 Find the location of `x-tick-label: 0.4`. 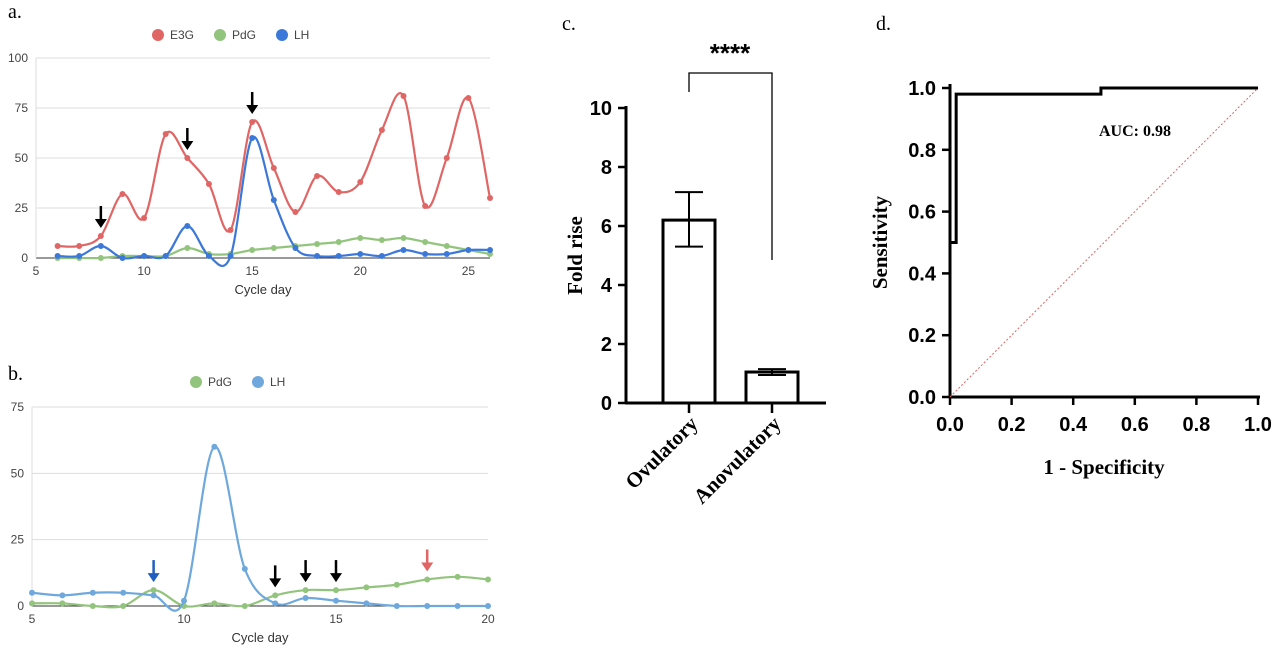

x-tick-label: 0.4 is located at coordinates (1073, 425).